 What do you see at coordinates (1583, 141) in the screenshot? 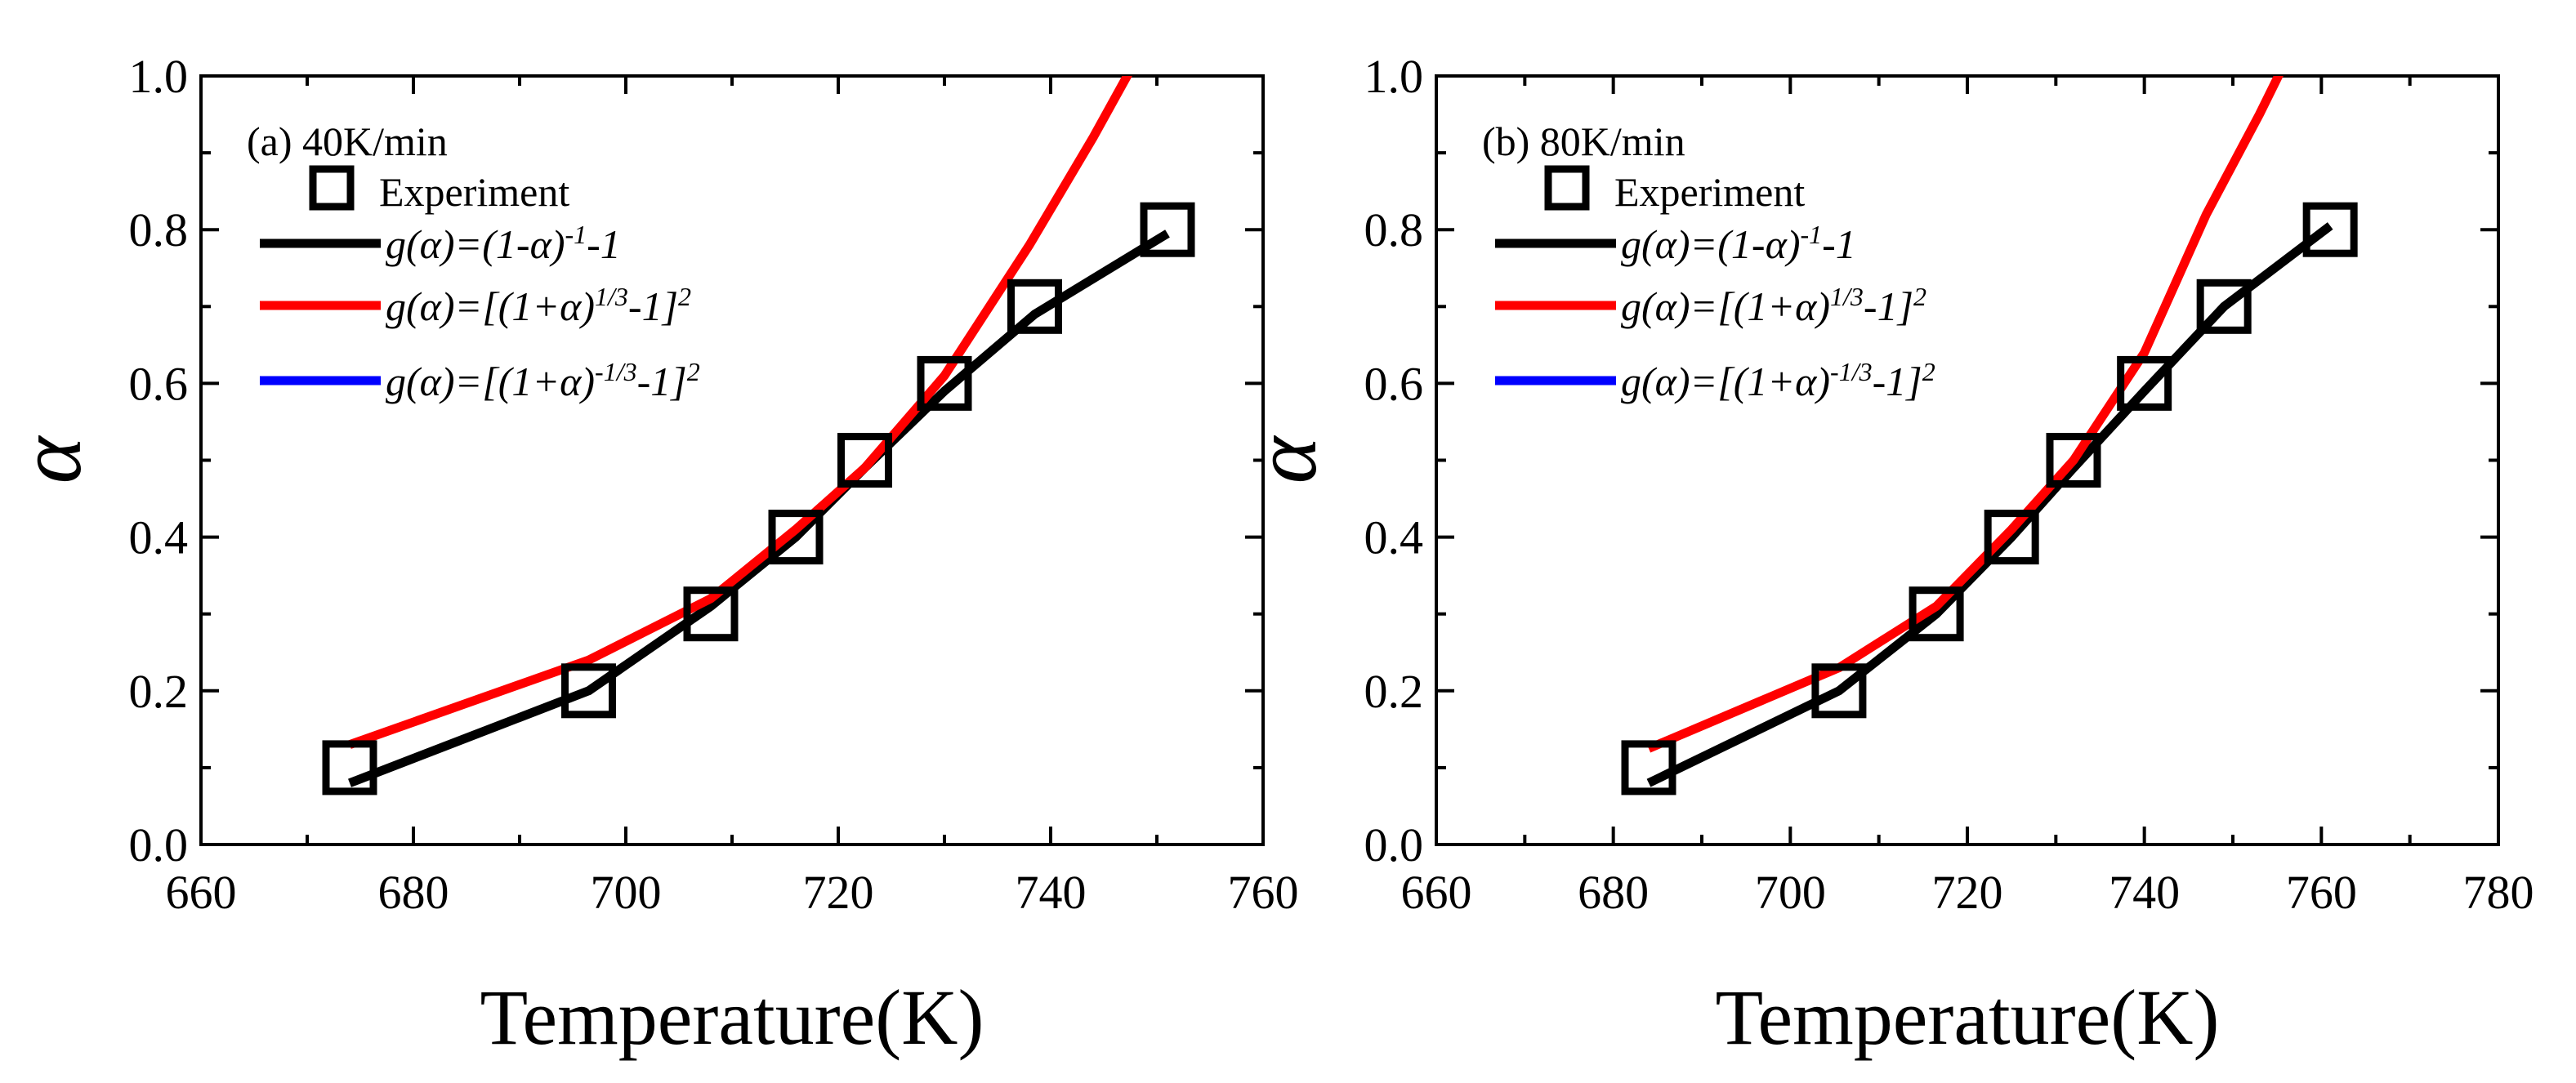
I see `panel-label: (b) 80K/min` at bounding box center [1583, 141].